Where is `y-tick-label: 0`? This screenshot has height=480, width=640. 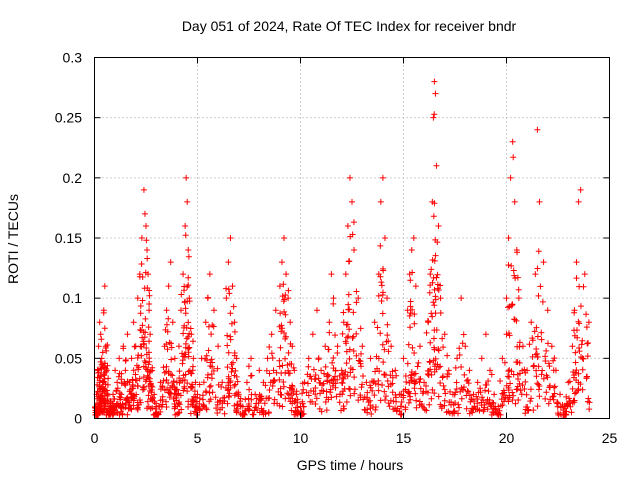
y-tick-label: 0 is located at coordinates (78, 419).